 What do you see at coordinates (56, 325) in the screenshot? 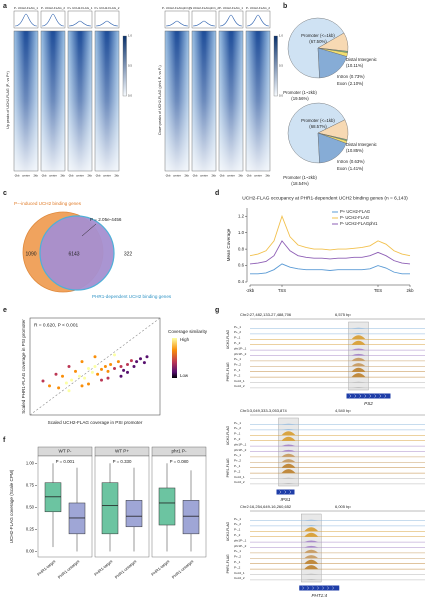
I see `annotation: R = 0.620, P < 0.001` at bounding box center [56, 325].